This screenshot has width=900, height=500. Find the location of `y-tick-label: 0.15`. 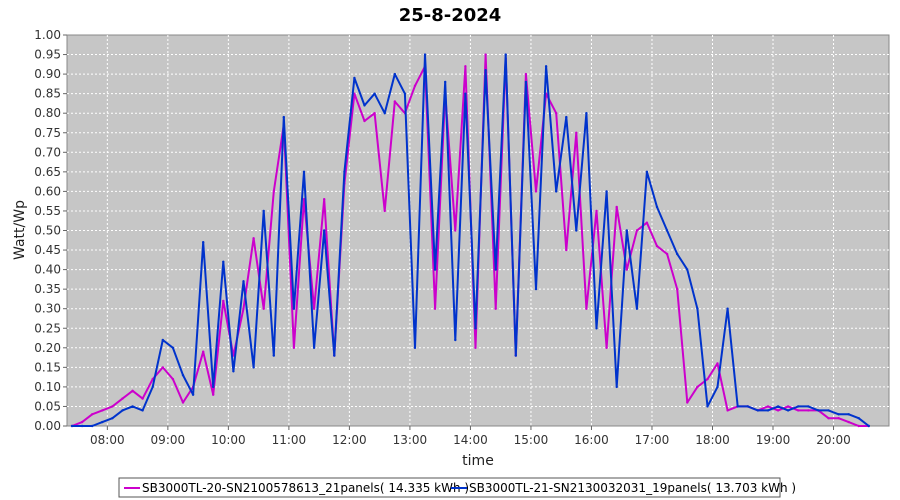

y-tick-label: 0.15 is located at coordinates (47, 367).